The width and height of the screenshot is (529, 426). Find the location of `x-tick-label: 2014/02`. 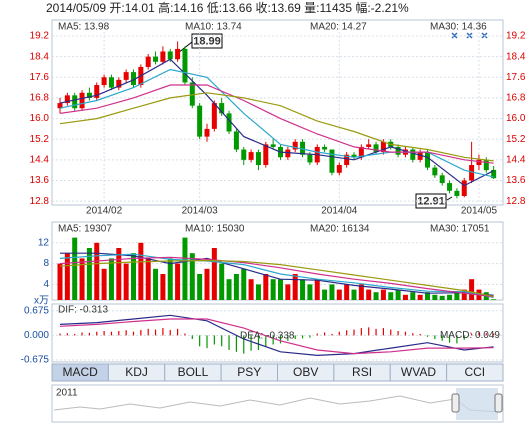

x-tick-label: 2014/02 is located at coordinates (104, 211).